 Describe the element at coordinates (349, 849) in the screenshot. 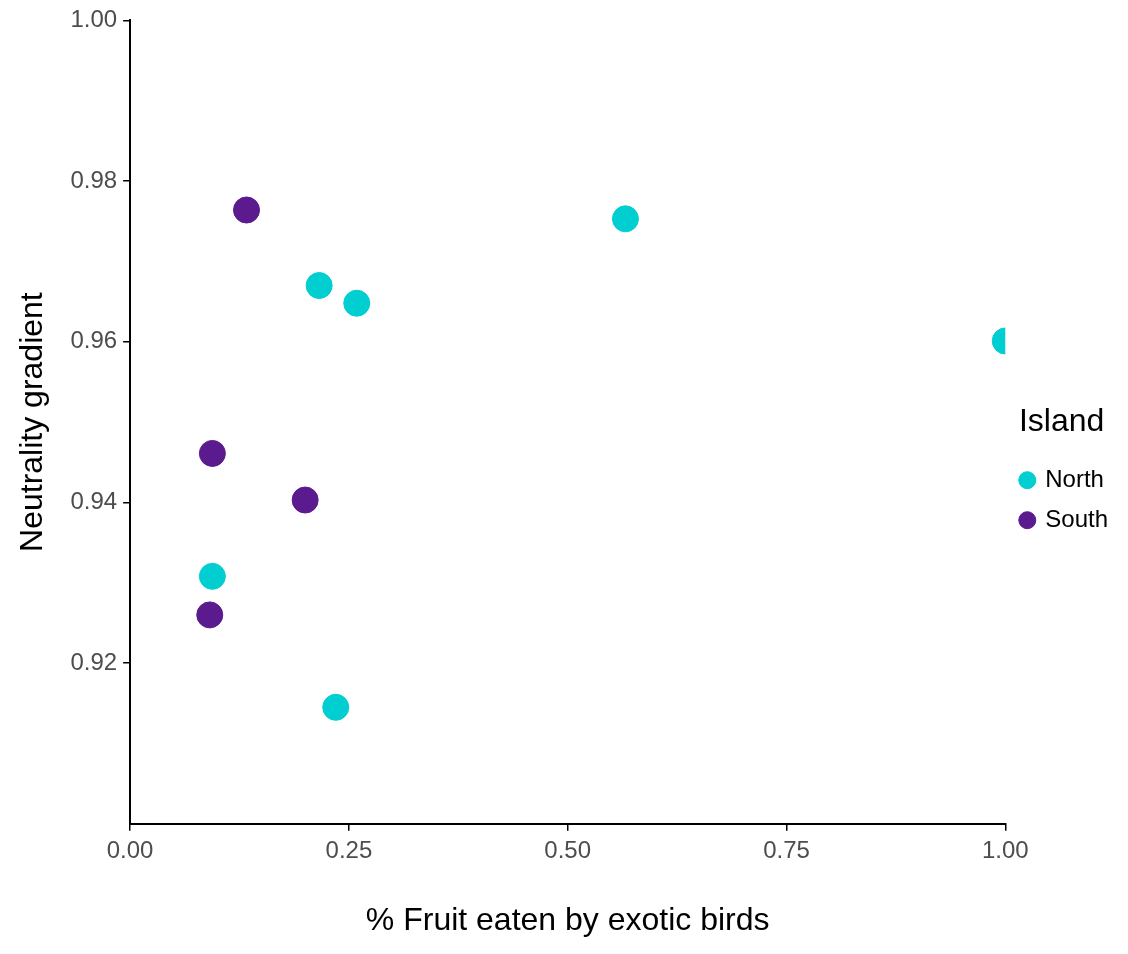

I see `x-tick-label: 0.25` at that location.